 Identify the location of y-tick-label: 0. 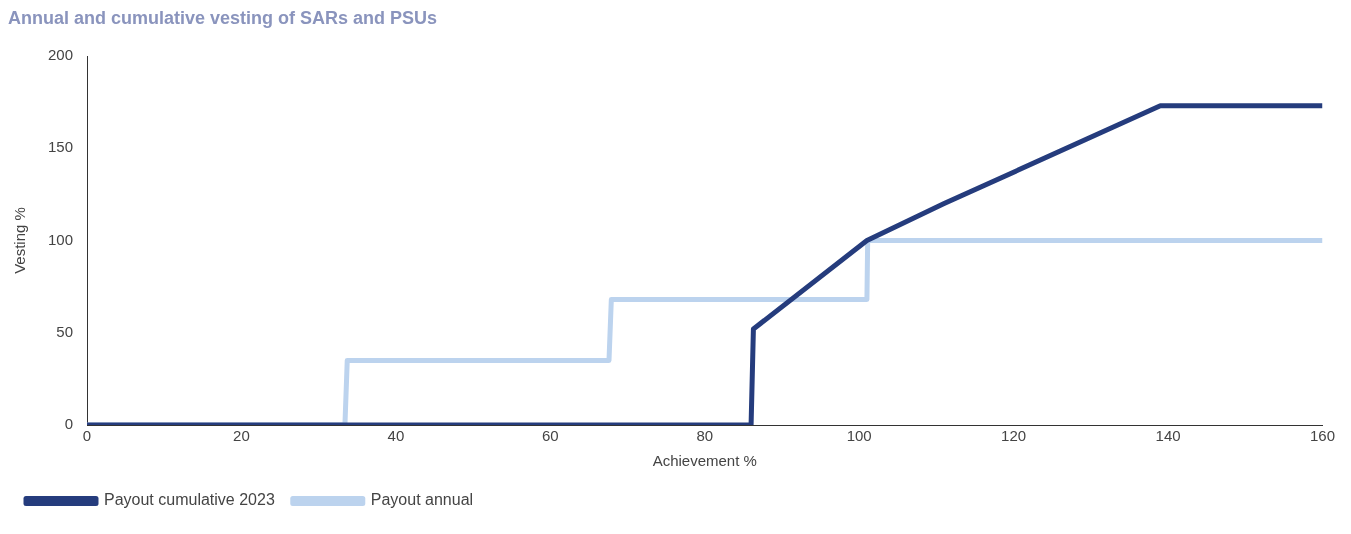
(69, 424).